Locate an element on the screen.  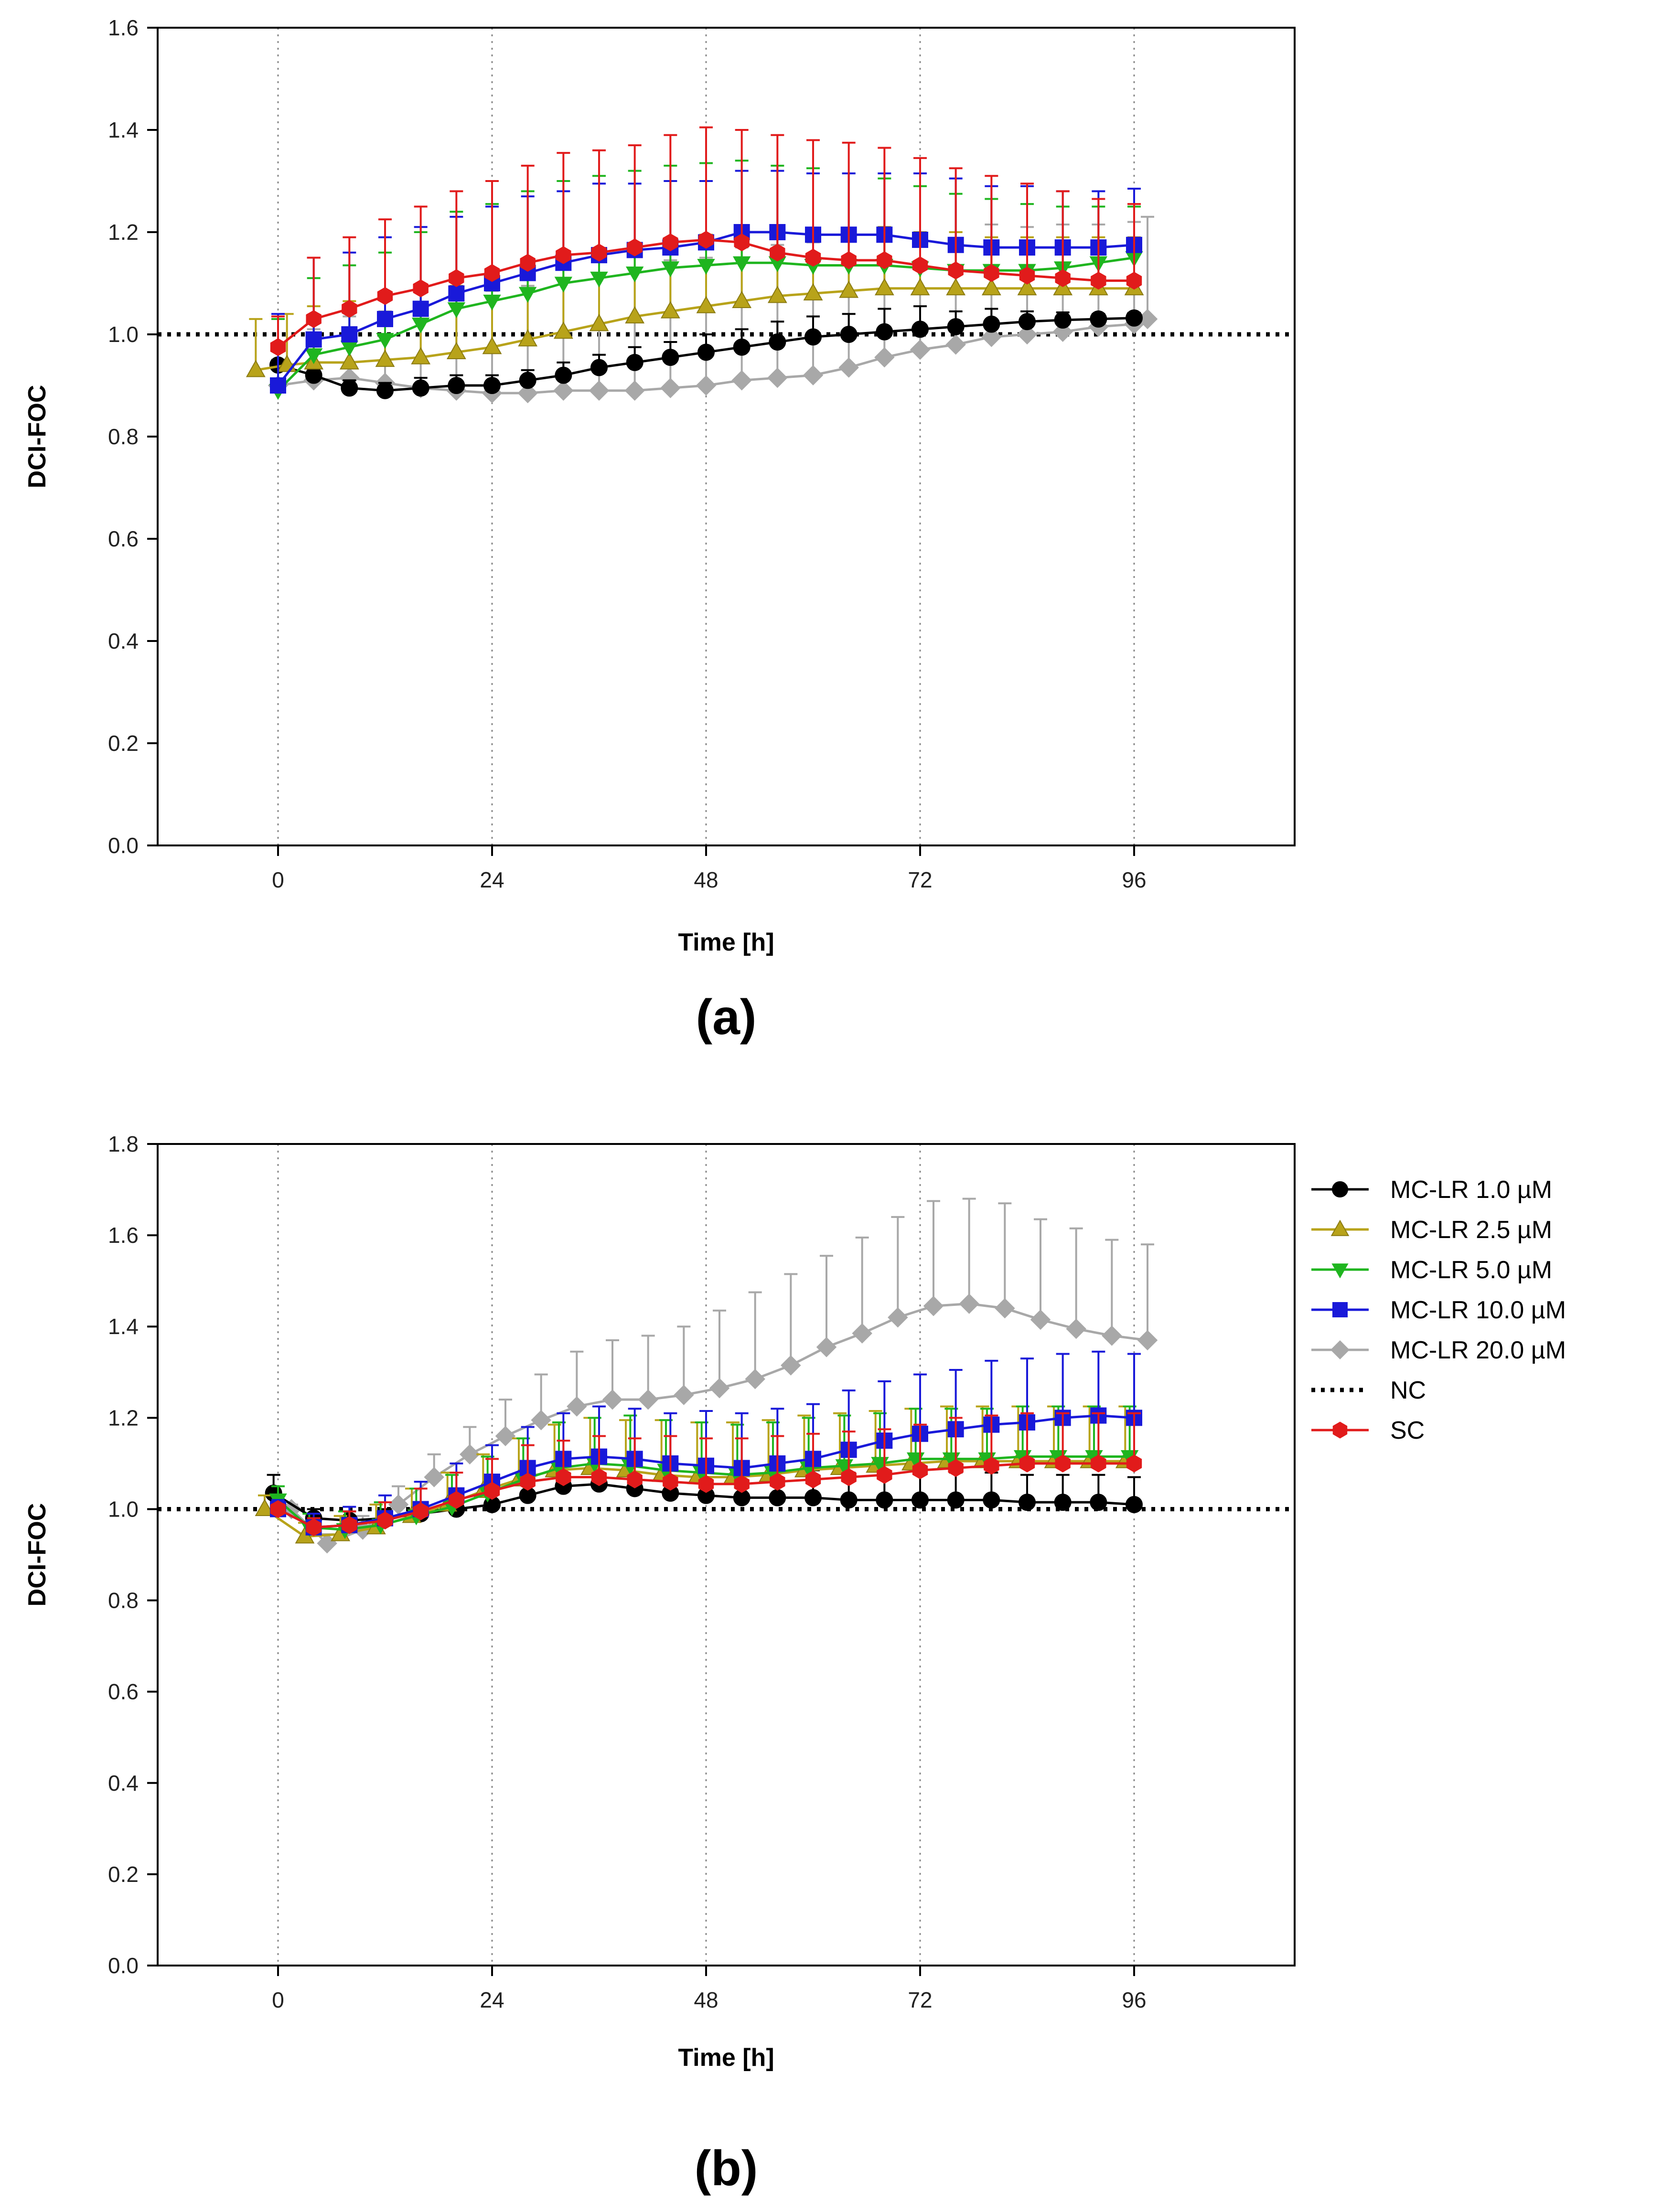
y-axis-title-b: DCI-FOC is located at coordinates (37, 1555).